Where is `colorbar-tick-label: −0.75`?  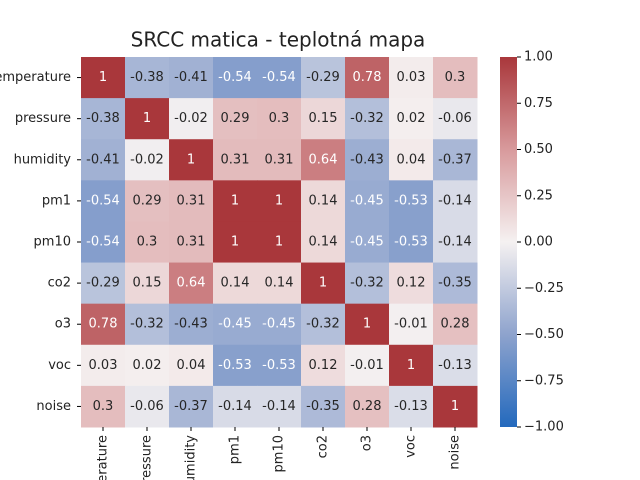
colorbar-tick-label: −0.75 is located at coordinates (544, 380).